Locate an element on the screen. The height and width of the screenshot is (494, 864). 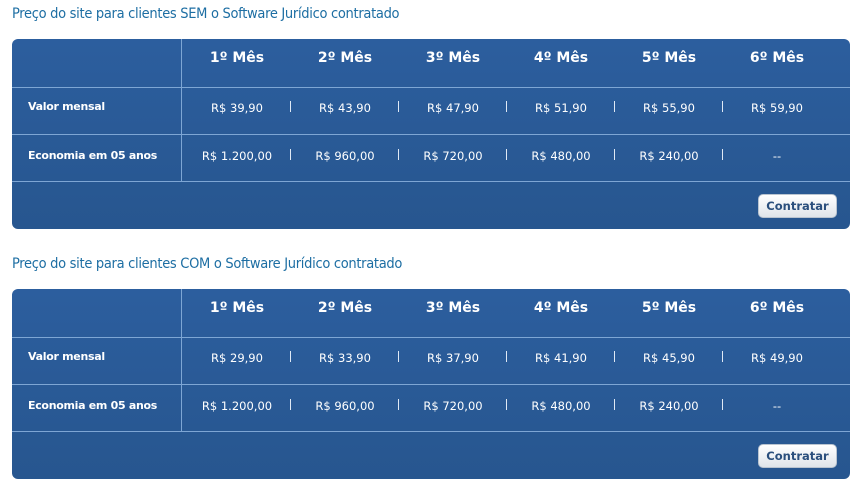
monthly-value-5: R$ 55,90 is located at coordinates (669, 108).